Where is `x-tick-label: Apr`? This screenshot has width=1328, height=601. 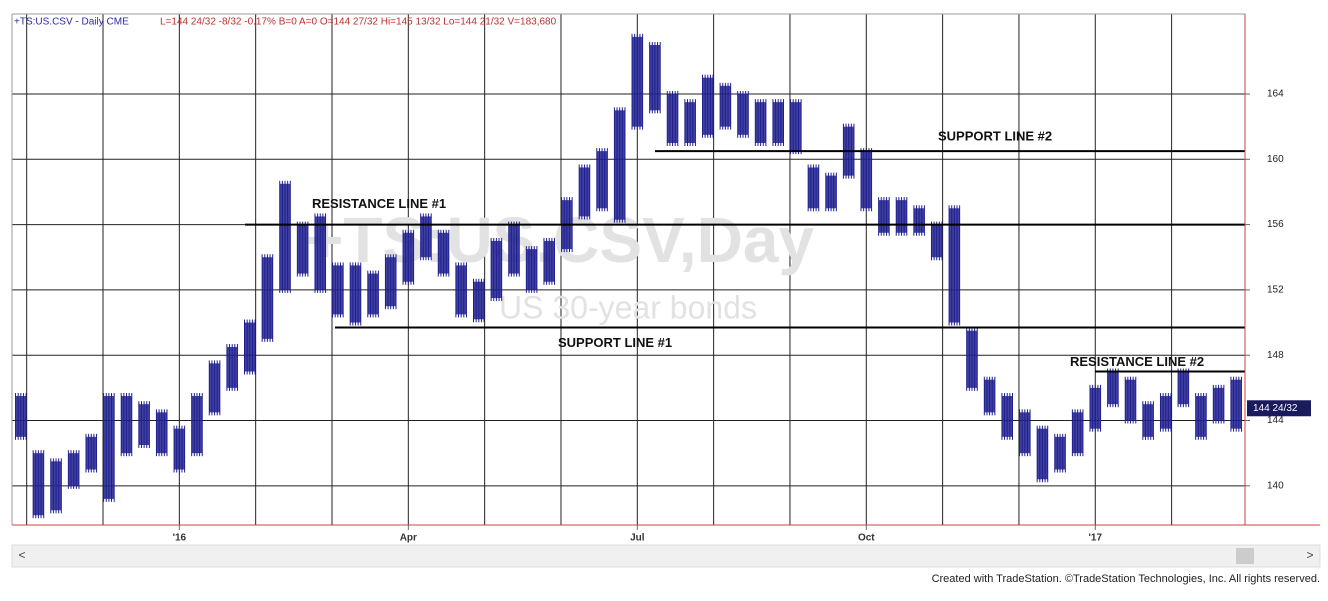
x-tick-label: Apr is located at coordinates (408, 538).